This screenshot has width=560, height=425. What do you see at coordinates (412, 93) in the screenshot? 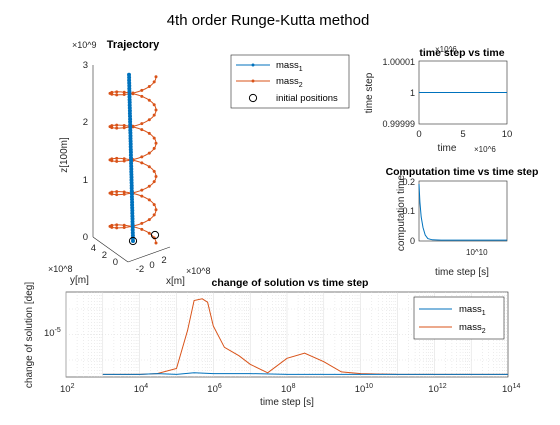
I see `timestep-y-tick: 1` at bounding box center [412, 93].